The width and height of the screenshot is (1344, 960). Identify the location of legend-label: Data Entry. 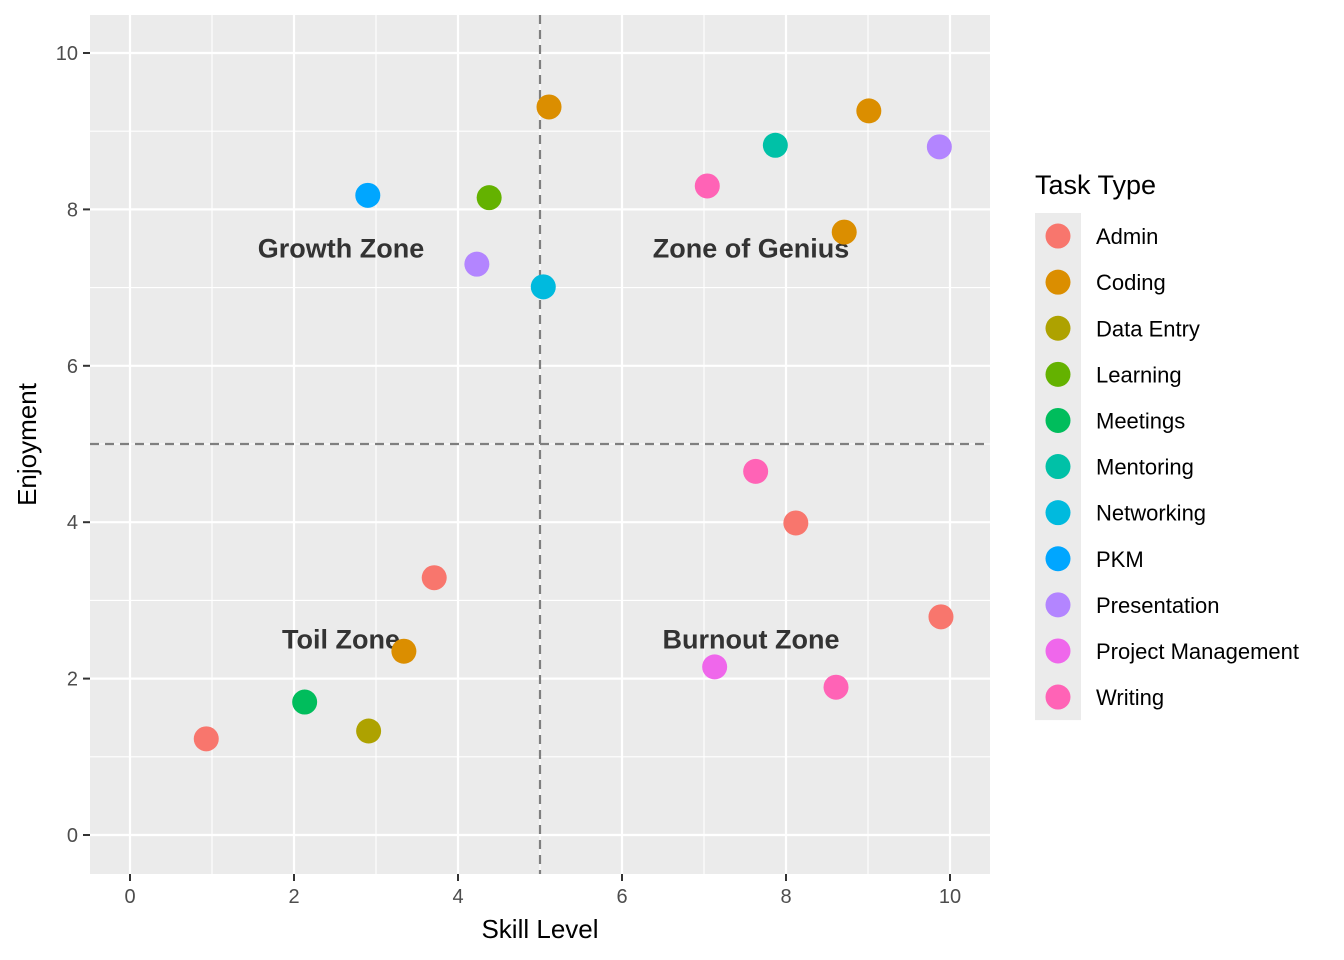
(1148, 328).